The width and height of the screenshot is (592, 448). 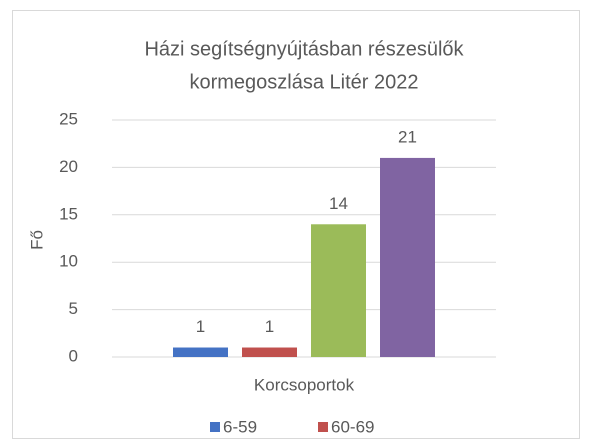 I want to click on y-axis-label: Fő, so click(x=36, y=240).